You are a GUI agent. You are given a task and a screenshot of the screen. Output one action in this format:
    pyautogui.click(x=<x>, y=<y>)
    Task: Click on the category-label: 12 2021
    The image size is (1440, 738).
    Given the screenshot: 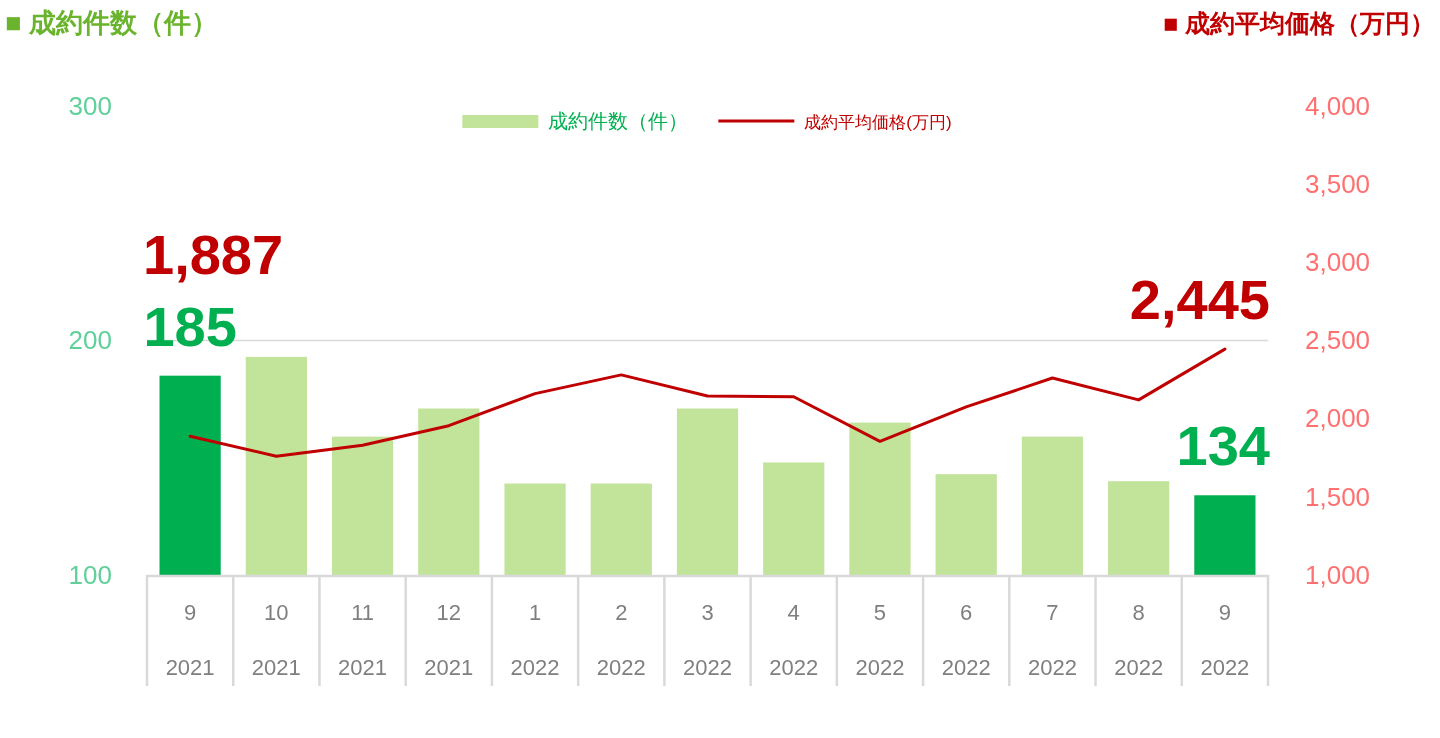 What is the action you would take?
    pyautogui.click(x=449, y=640)
    